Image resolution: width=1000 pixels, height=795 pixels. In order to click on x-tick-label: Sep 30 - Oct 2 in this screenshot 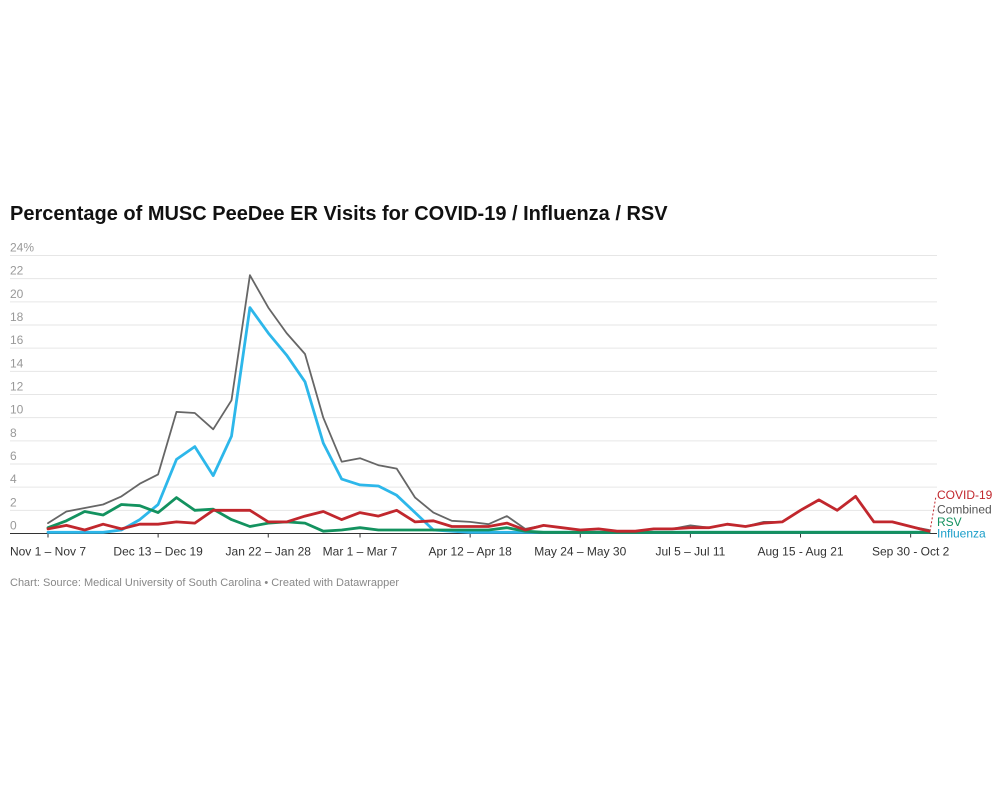, I will do `click(911, 552)`.